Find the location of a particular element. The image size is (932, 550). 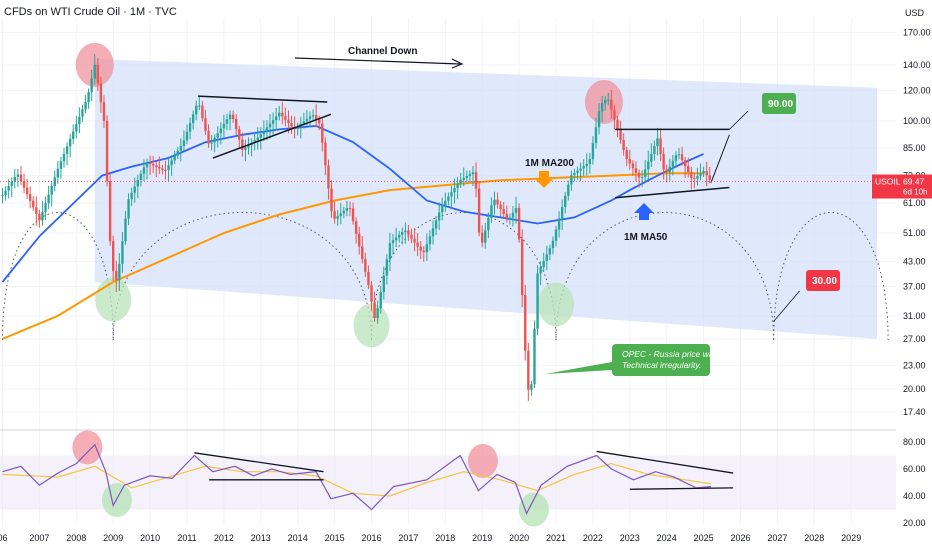

rsi-high-circle is located at coordinates (87, 447).